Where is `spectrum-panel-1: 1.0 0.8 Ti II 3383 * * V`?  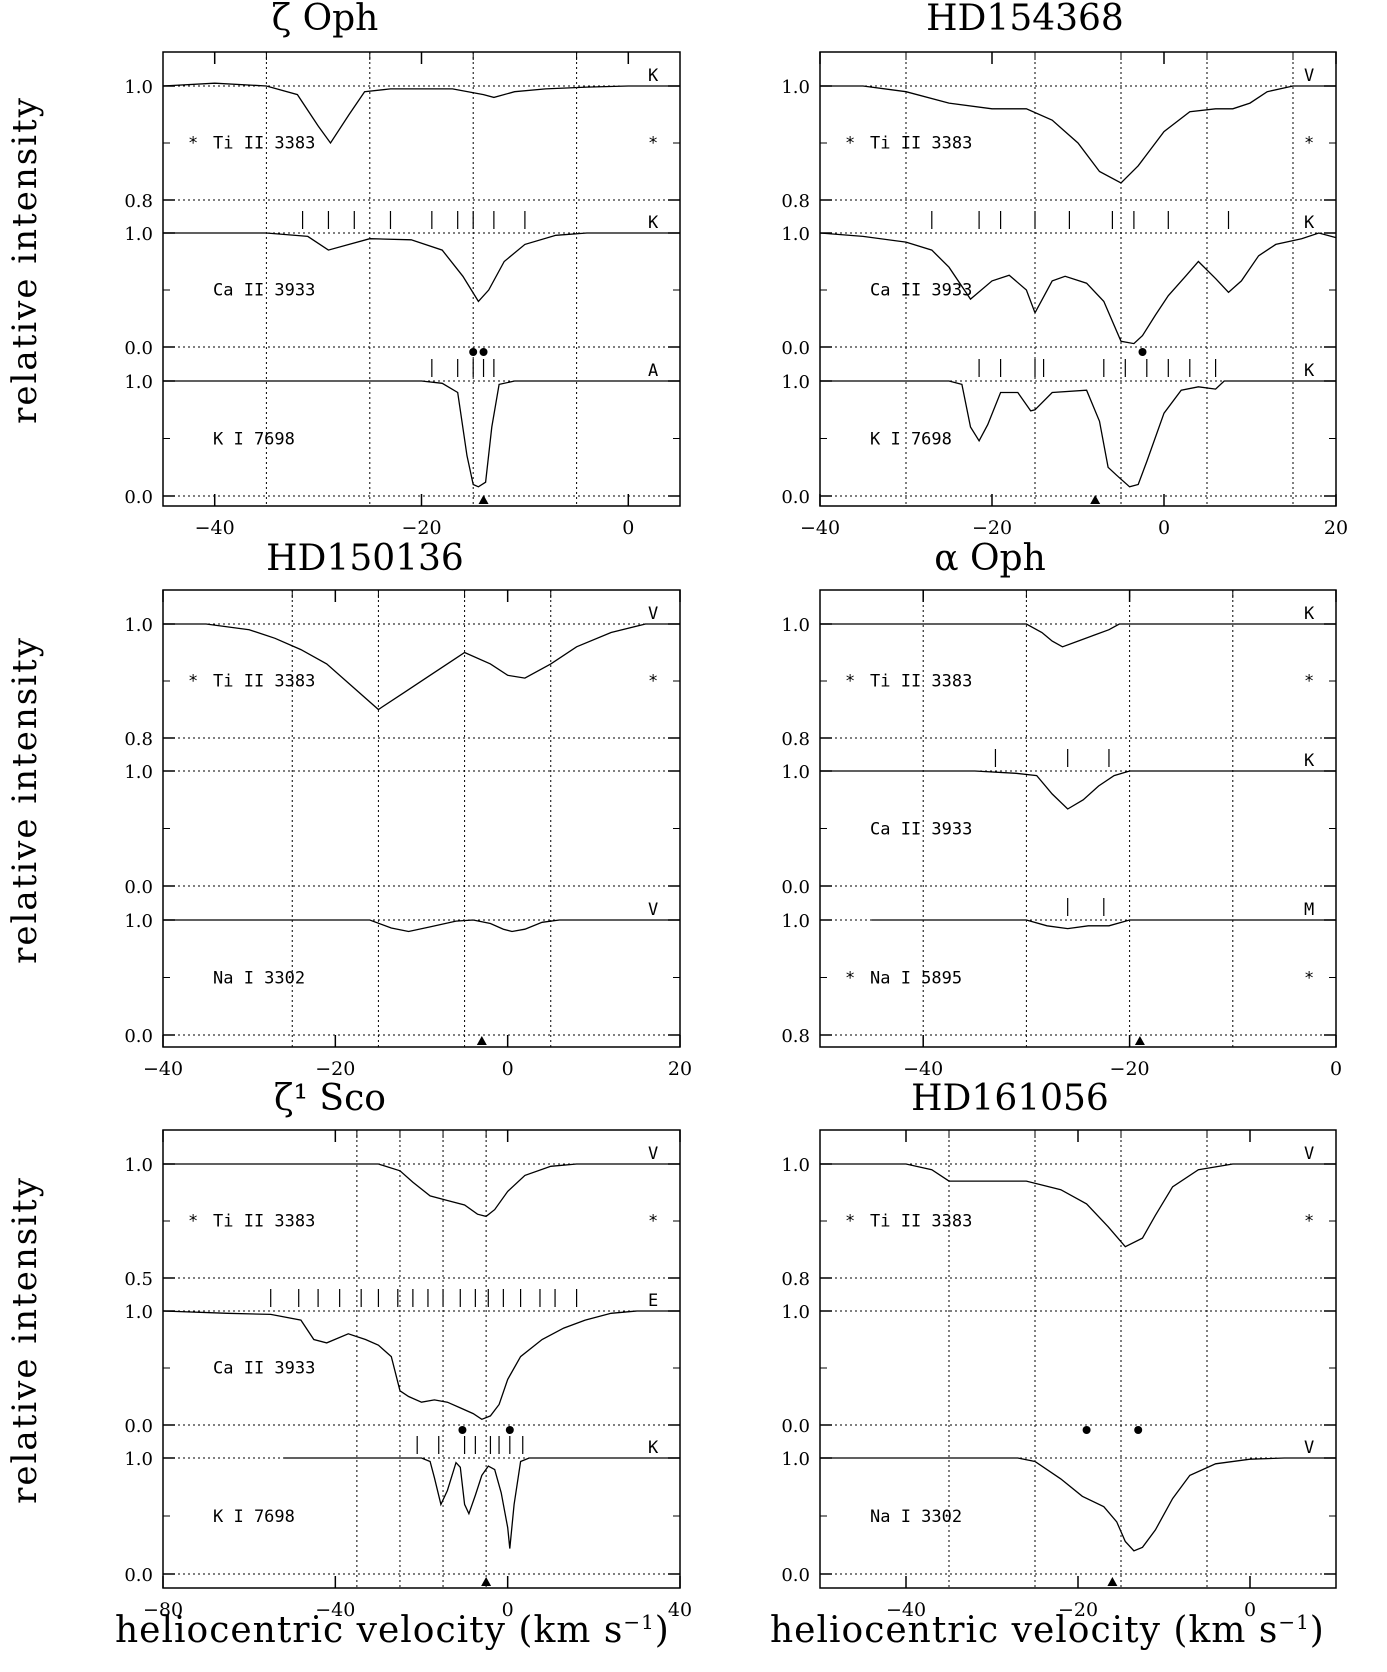 spectrum-panel-1: 1.0 0.8 Ti II 3383 * * V is located at coordinates (402, 677).